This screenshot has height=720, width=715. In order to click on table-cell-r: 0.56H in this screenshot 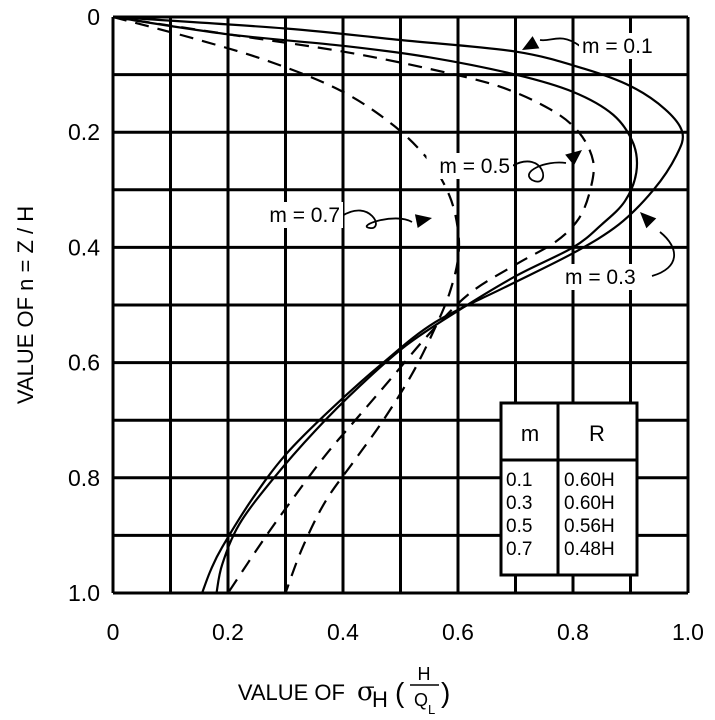, I will do `click(589, 526)`.